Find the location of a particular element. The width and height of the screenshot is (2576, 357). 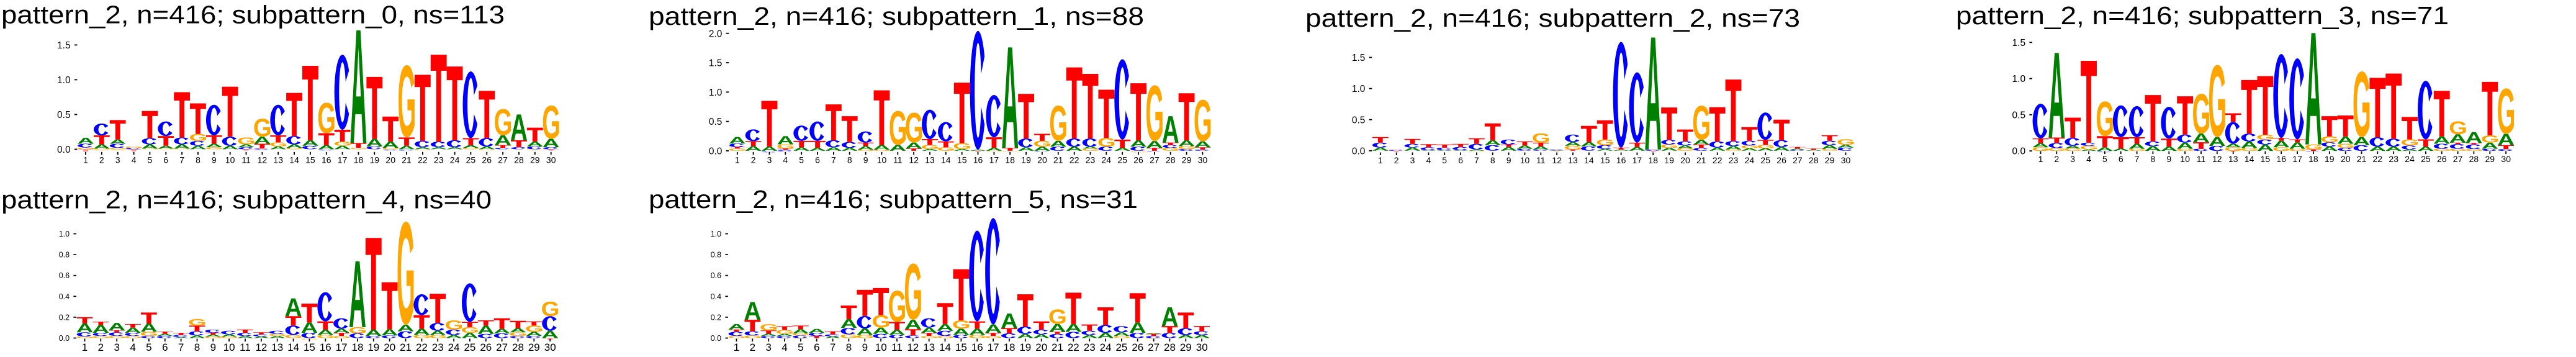

svg-text: 16 is located at coordinates (326, 160).